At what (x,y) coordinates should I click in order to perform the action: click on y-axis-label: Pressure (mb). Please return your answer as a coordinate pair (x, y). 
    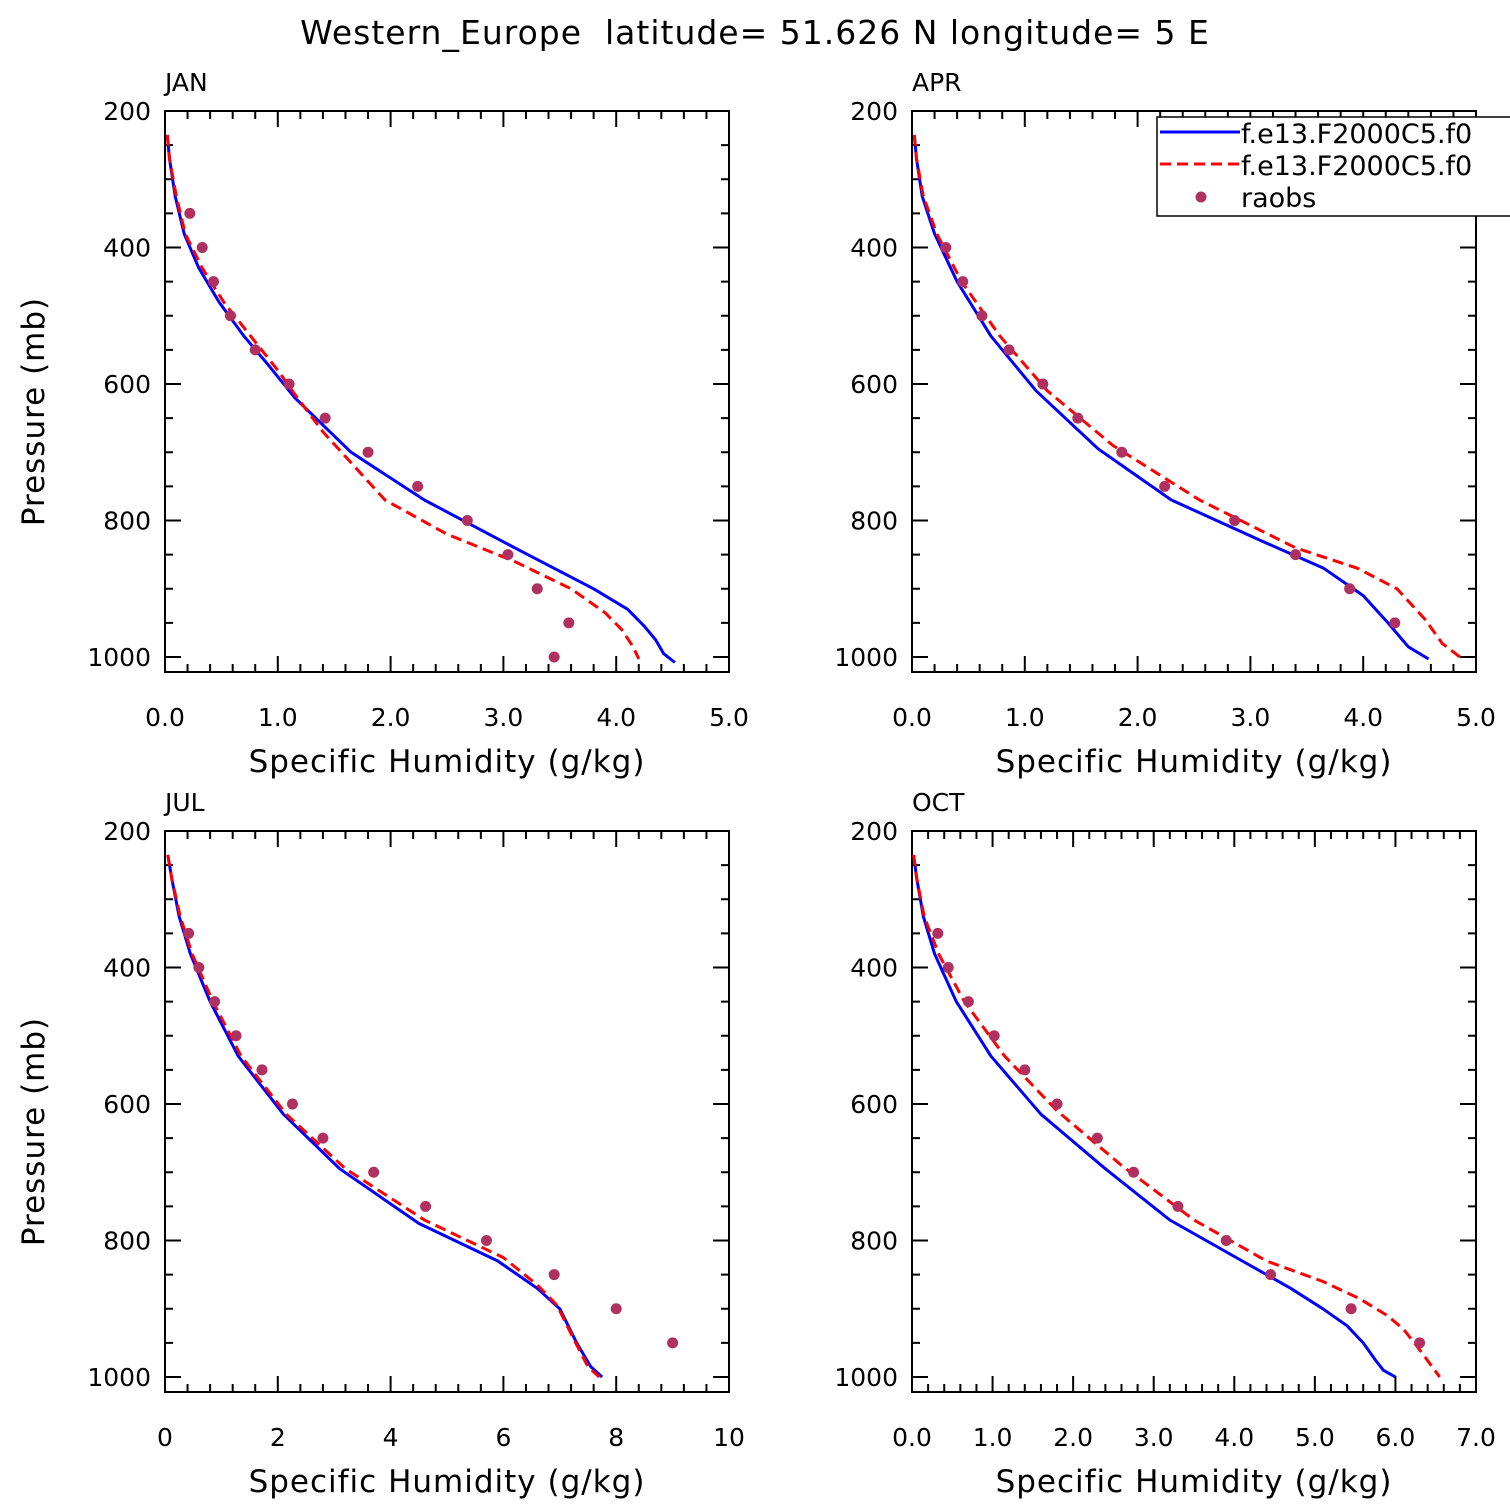
    Looking at the image, I should click on (34, 1131).